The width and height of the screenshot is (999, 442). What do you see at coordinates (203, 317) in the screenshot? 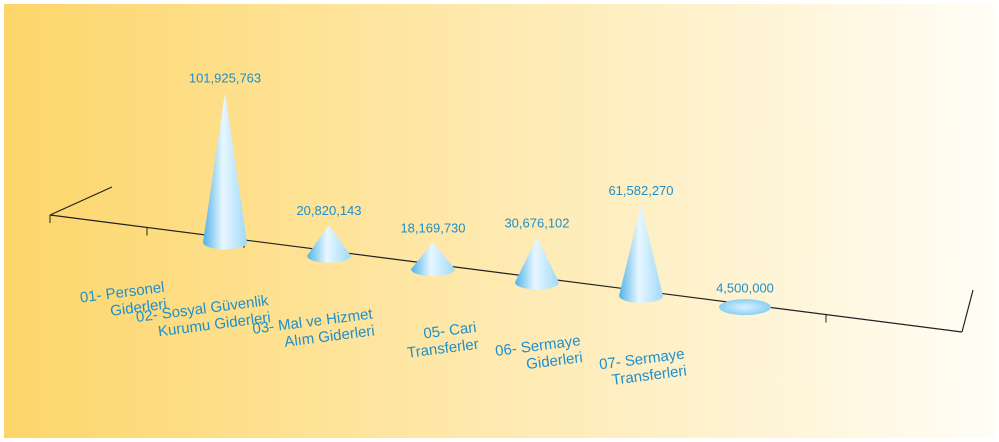
I see `category-label: 02- Sosyal GüvenlikKurumu Giderleri` at bounding box center [203, 317].